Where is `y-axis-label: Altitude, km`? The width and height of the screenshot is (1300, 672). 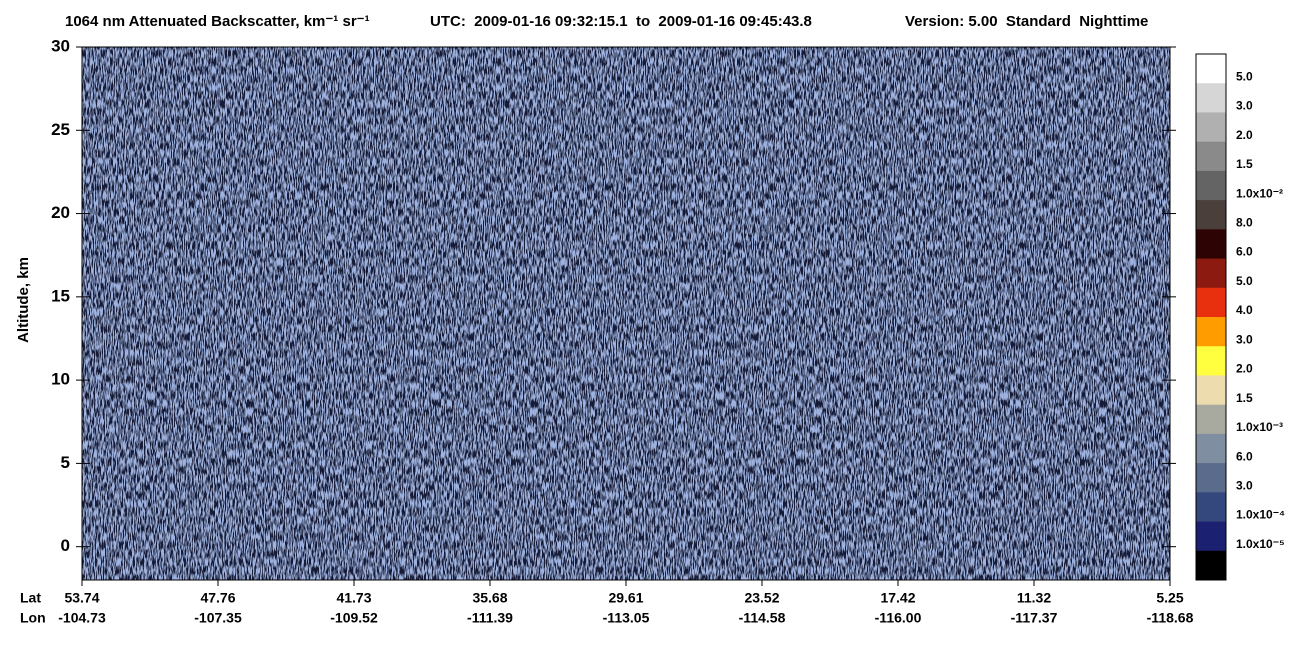
y-axis-label: Altitude, km is located at coordinates (23, 300).